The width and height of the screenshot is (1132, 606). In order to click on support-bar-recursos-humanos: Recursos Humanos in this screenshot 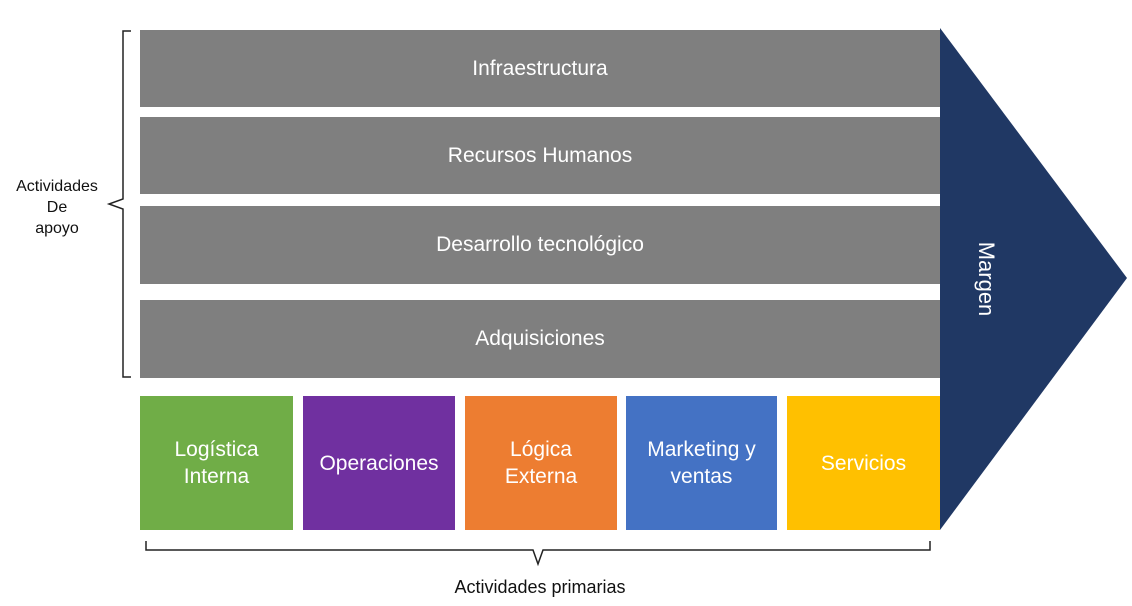, I will do `click(540, 155)`.